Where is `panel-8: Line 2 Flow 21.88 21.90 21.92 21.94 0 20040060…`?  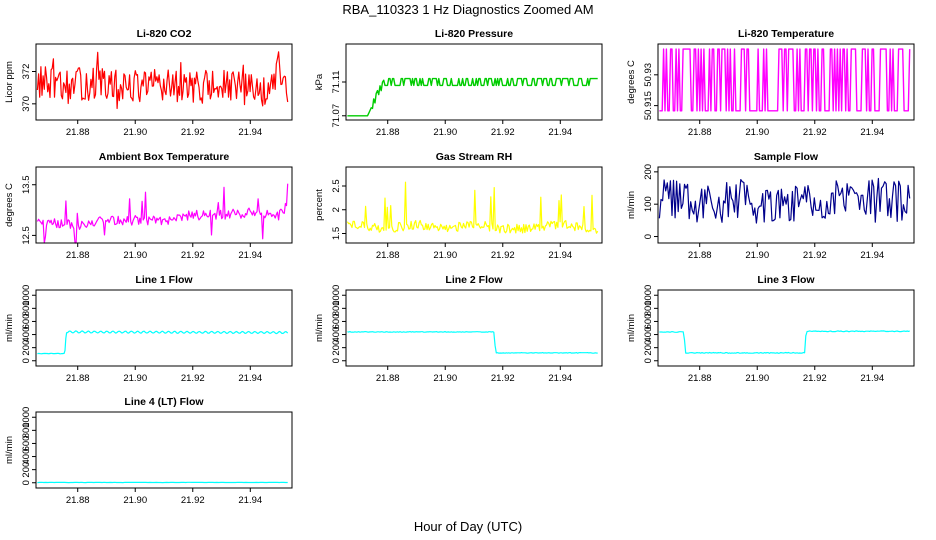 panel-8: Line 2 Flow 21.88 21.90 21.92 21.94 0 20040060… is located at coordinates (458, 329).